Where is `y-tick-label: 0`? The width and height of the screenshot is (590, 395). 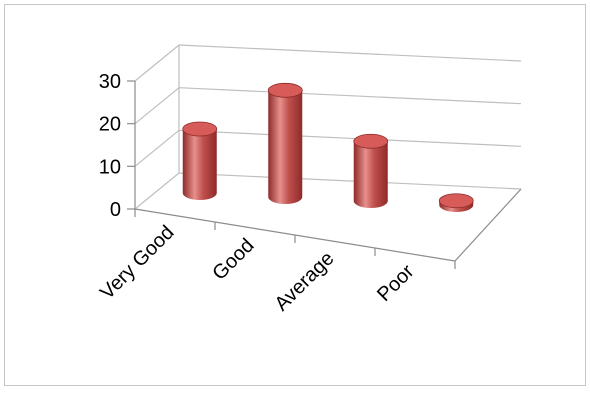 y-tick-label: 0 is located at coordinates (115, 210).